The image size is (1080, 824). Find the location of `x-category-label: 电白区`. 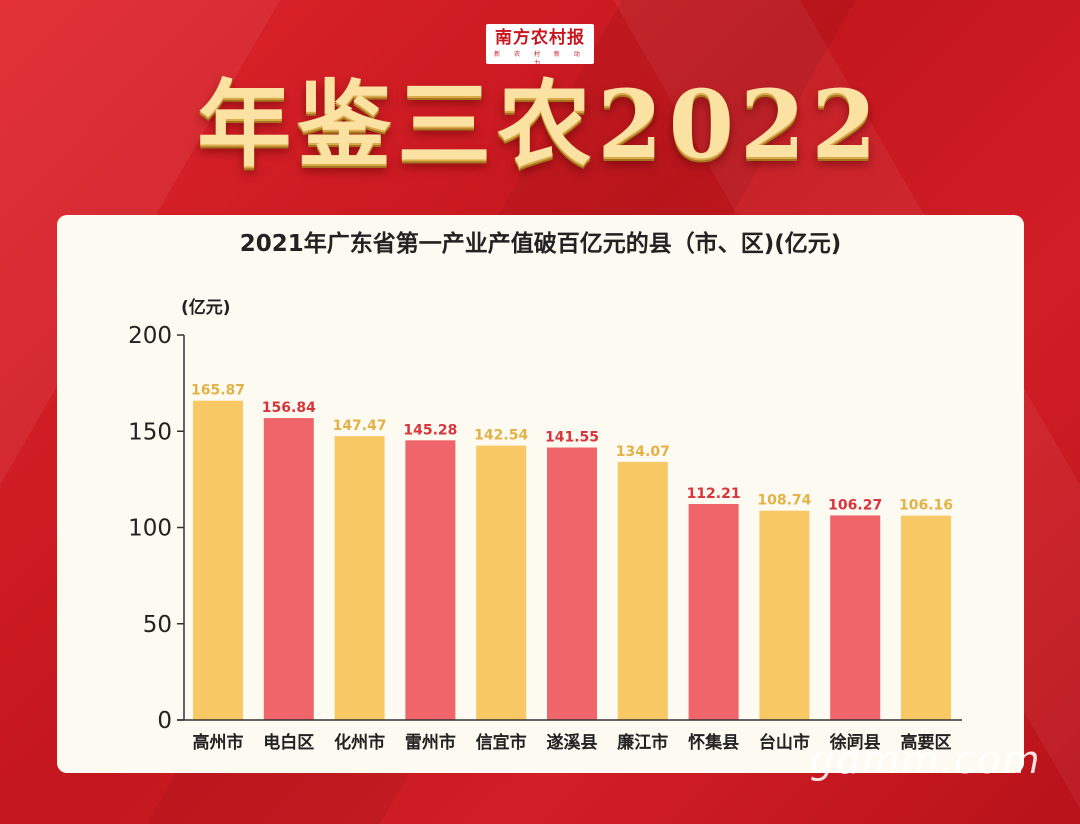

x-category-label: 电白区 is located at coordinates (288, 742).